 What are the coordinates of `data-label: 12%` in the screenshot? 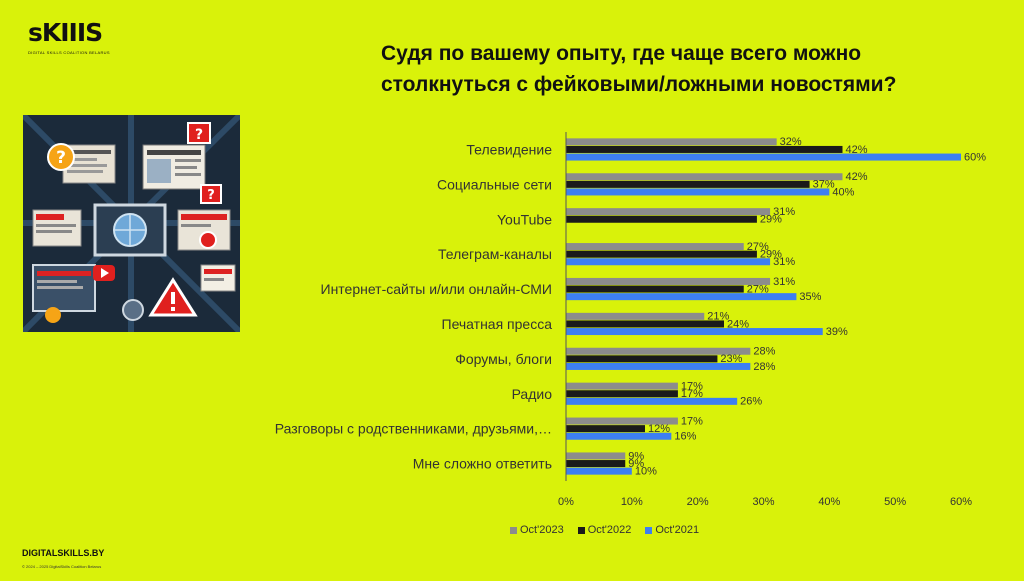 It's located at (659, 429).